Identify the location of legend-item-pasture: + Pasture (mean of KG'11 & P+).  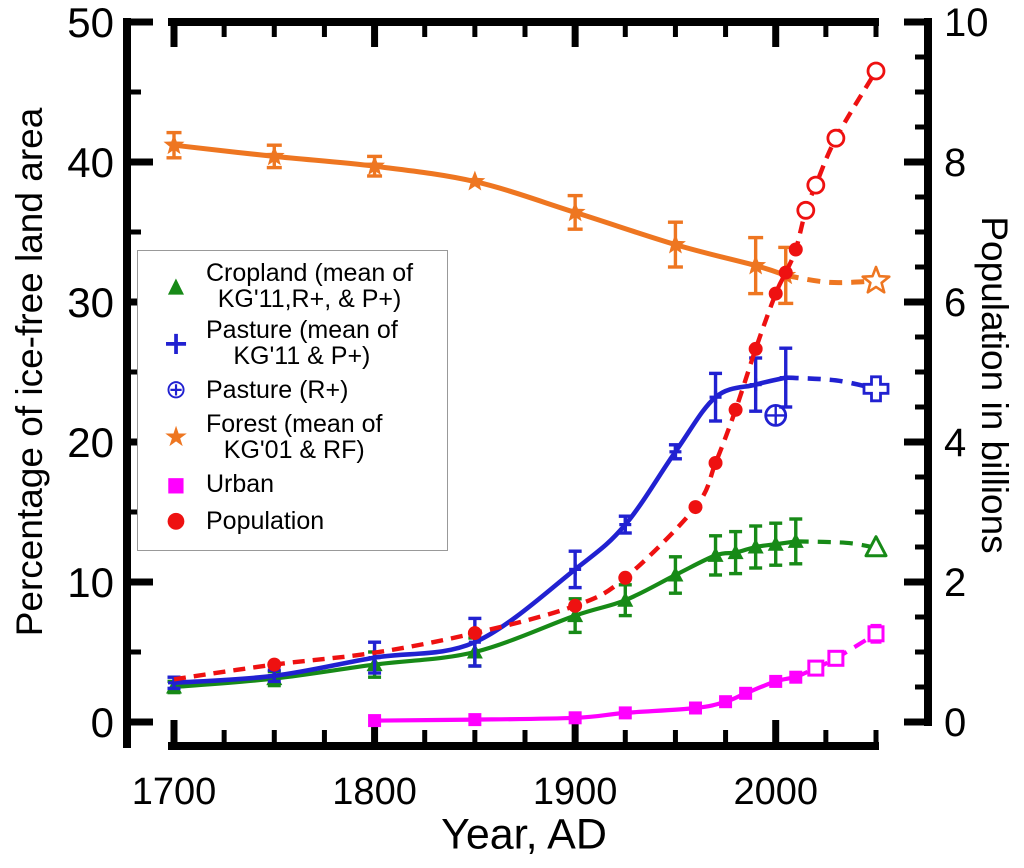
(298, 342).